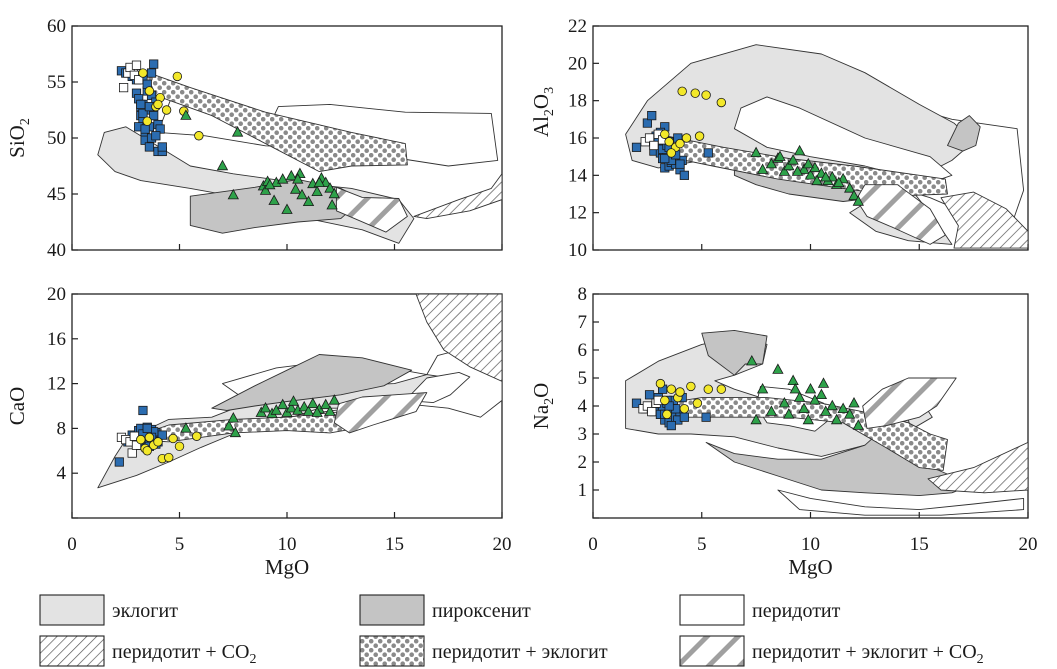 The image size is (1057, 669). I want to click on legend-item-eclogite: эклогит, so click(108, 610).